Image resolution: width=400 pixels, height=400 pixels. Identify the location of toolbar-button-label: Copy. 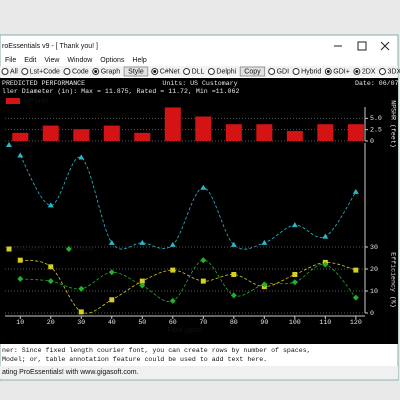
(252, 71).